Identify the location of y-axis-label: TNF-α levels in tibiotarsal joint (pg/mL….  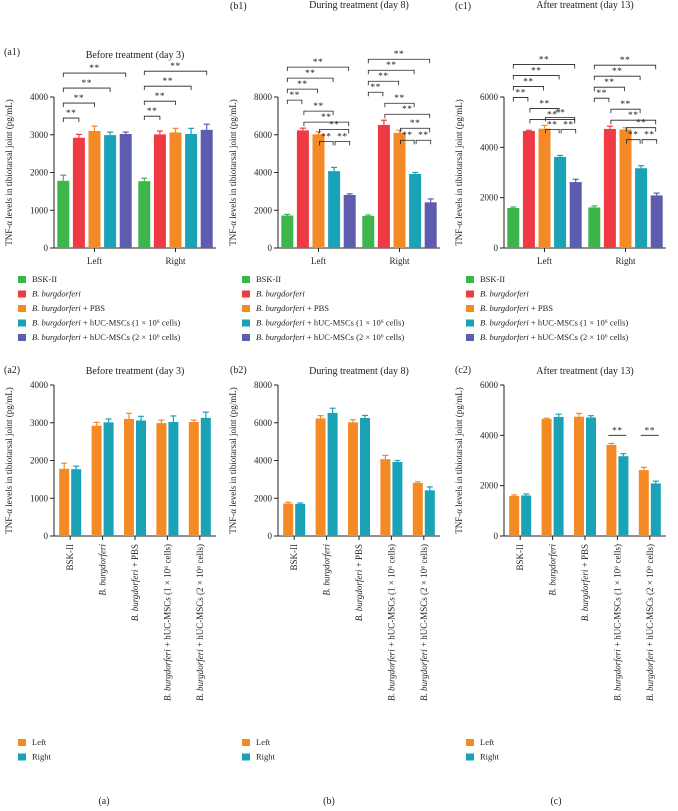
(459, 460).